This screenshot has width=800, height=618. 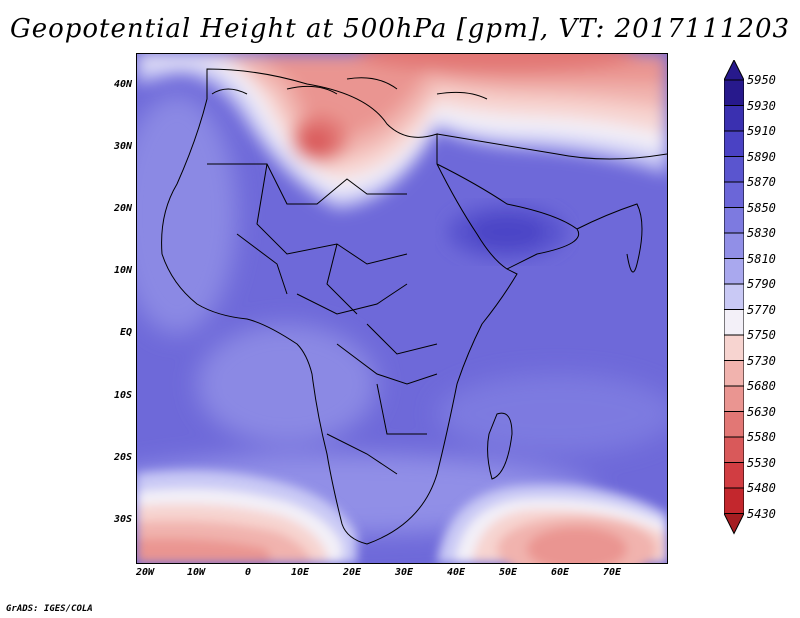 What do you see at coordinates (500, 446) in the screenshot?
I see `madagascar-coast` at bounding box center [500, 446].